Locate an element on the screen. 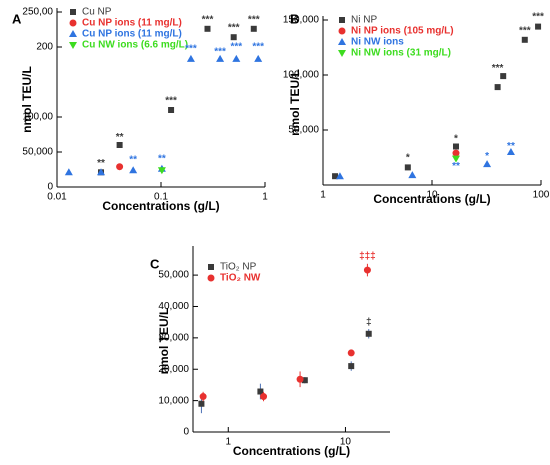  y-tick-label: 250,00 is located at coordinates (37, 12).